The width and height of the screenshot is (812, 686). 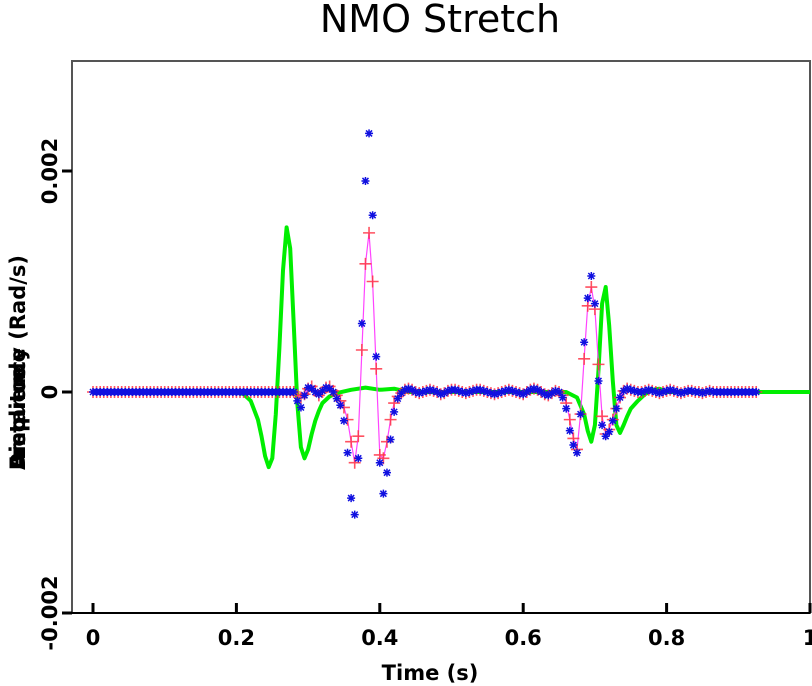 I want to click on x-axis-label: Time (s), so click(x=430, y=673).